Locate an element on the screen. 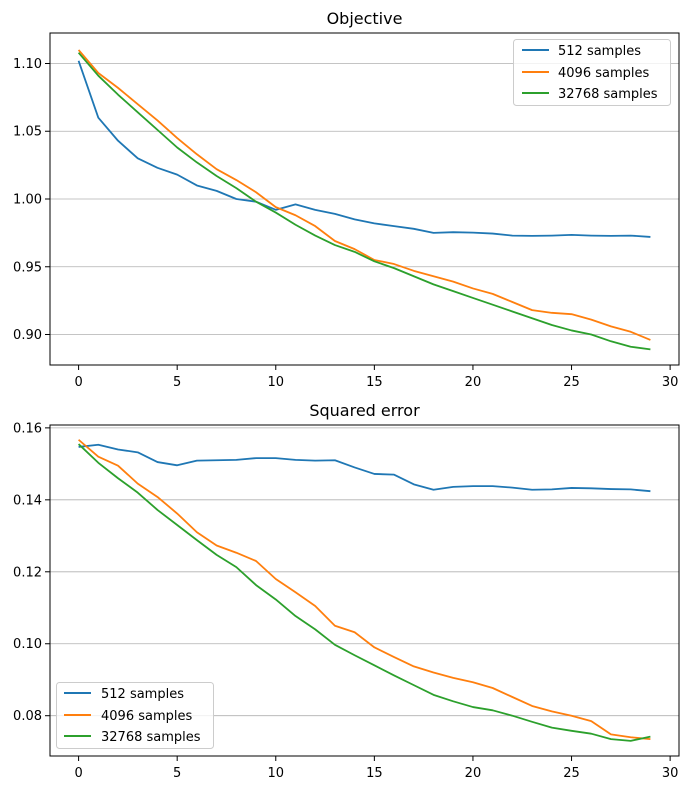 The height and width of the screenshot is (790, 688). y-tick-label: 0.90 is located at coordinates (27, 335).